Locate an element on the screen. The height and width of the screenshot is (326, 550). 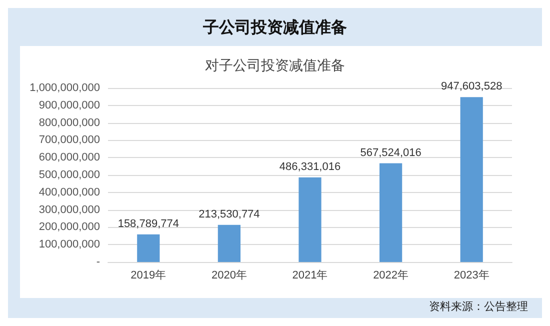
x-tick-label: 2023年 is located at coordinates (472, 276).